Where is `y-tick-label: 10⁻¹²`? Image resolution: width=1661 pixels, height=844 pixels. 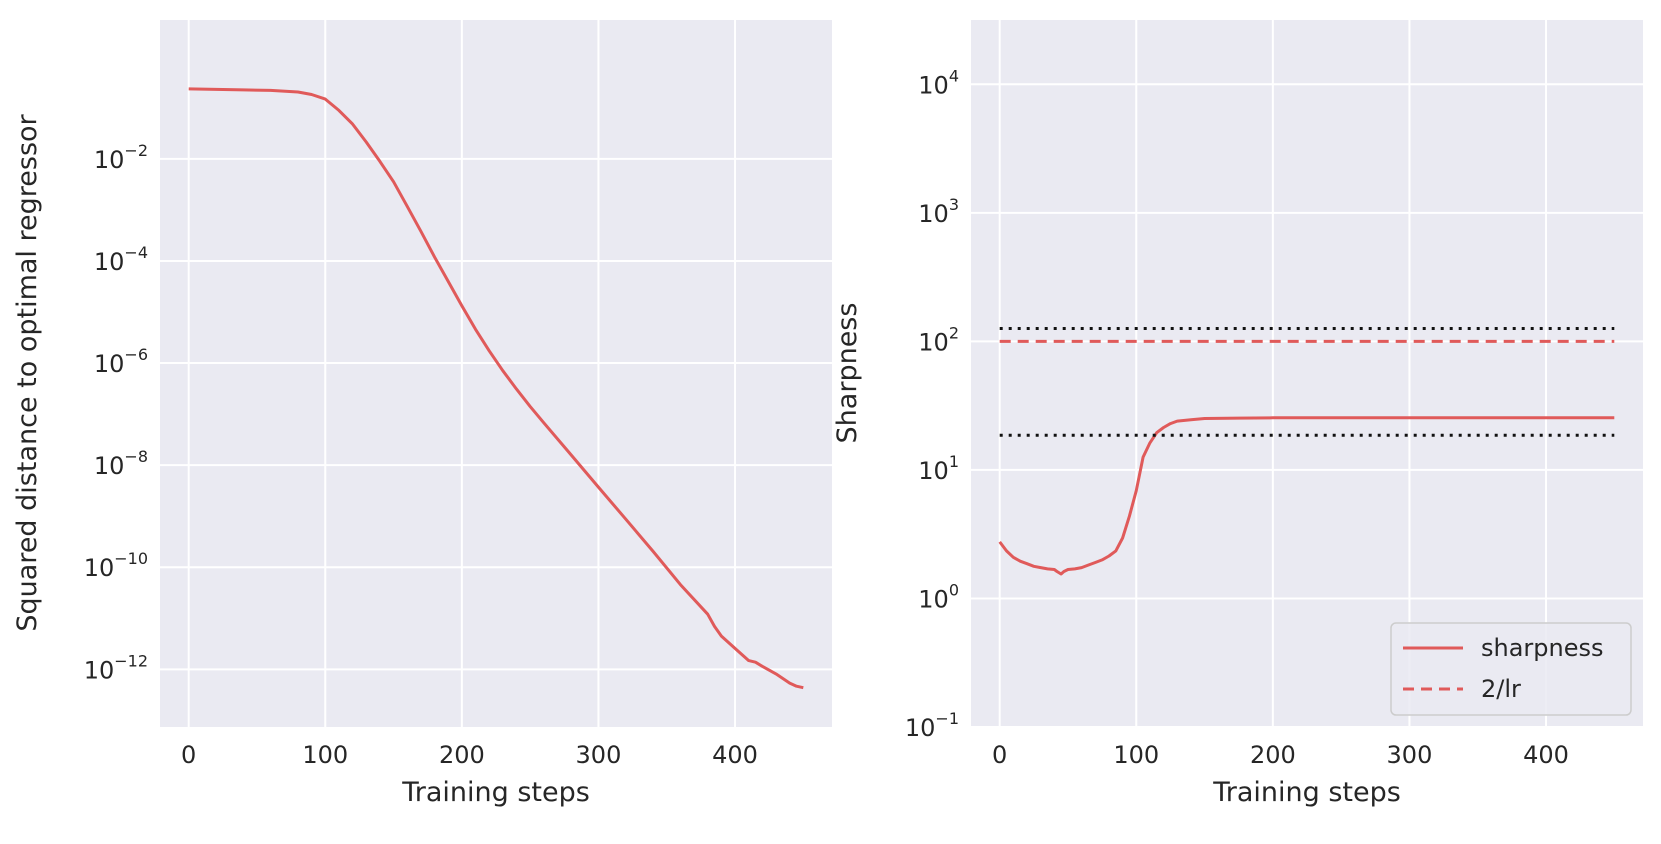 y-tick-label: 10⁻¹² is located at coordinates (116, 667).